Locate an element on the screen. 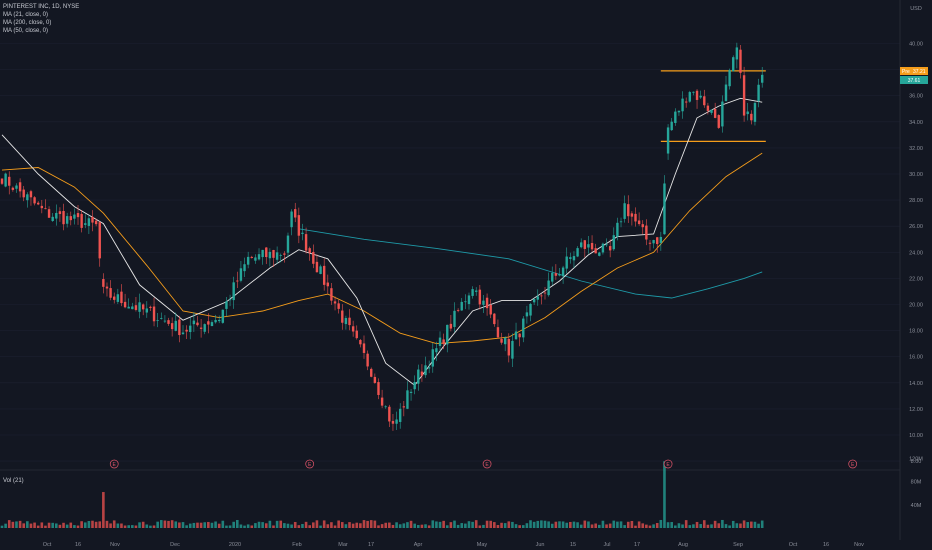 The image size is (932, 550). symbol-title: PINTEREST INC, 1D, NYSE is located at coordinates (41, 7).